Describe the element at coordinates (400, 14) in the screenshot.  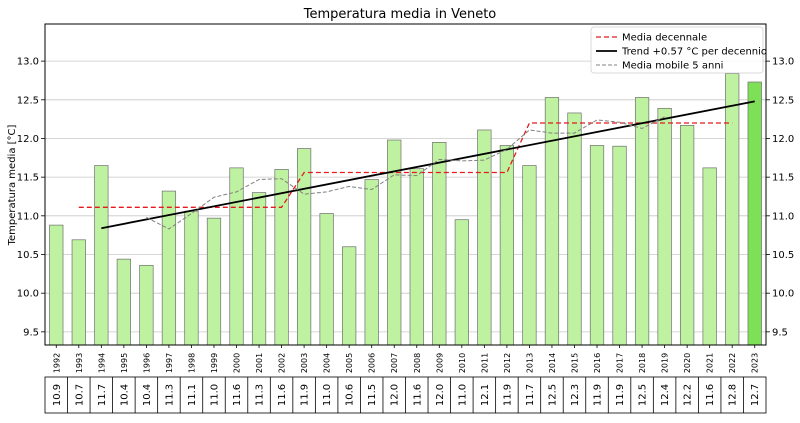
I see `chart-title: Temperatura media in Veneto` at that location.